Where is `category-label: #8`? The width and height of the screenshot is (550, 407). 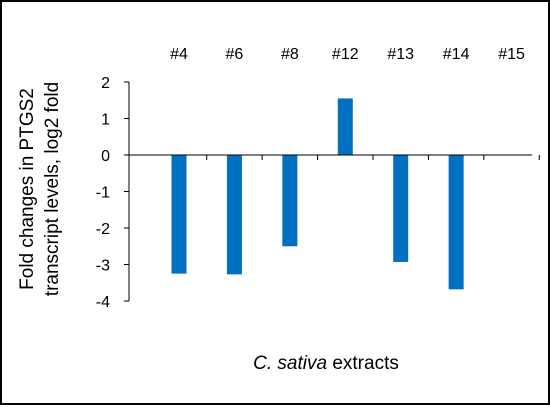 category-label: #8 is located at coordinates (290, 54).